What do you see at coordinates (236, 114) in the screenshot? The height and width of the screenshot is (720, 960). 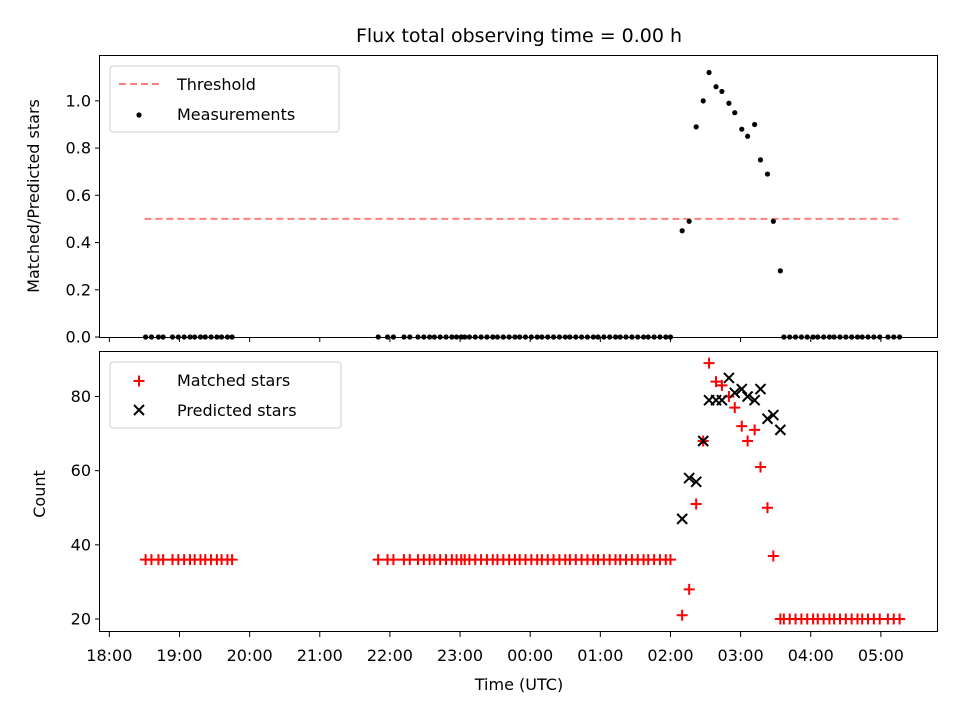 I see `legend-measurements-label: Measurements` at bounding box center [236, 114].